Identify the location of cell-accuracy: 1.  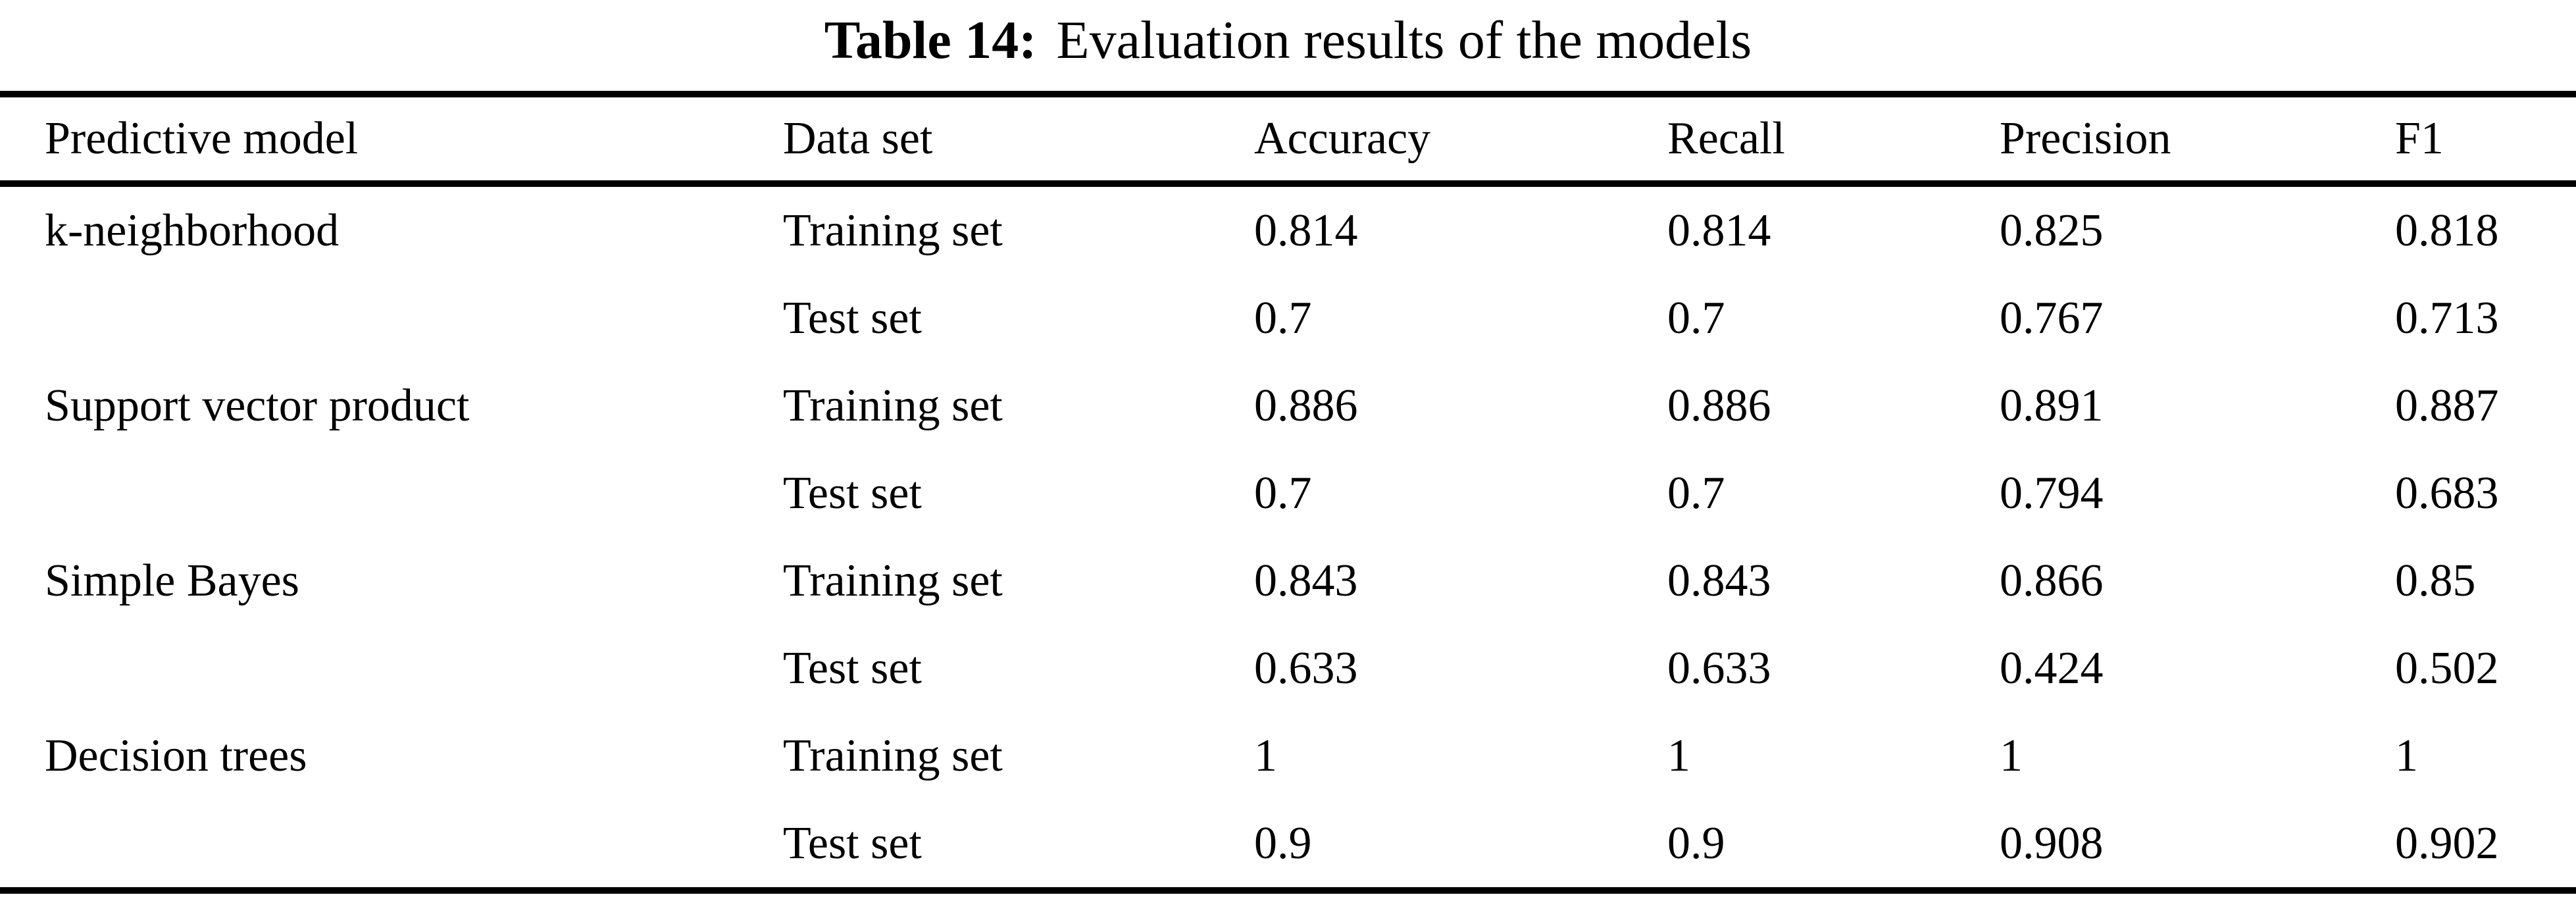
(1265, 755).